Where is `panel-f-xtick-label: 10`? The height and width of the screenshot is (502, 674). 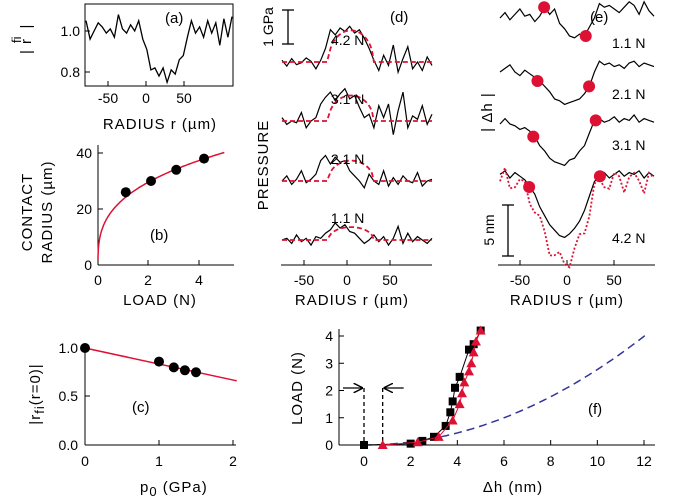 panel-f-xtick-label: 10 is located at coordinates (598, 461).